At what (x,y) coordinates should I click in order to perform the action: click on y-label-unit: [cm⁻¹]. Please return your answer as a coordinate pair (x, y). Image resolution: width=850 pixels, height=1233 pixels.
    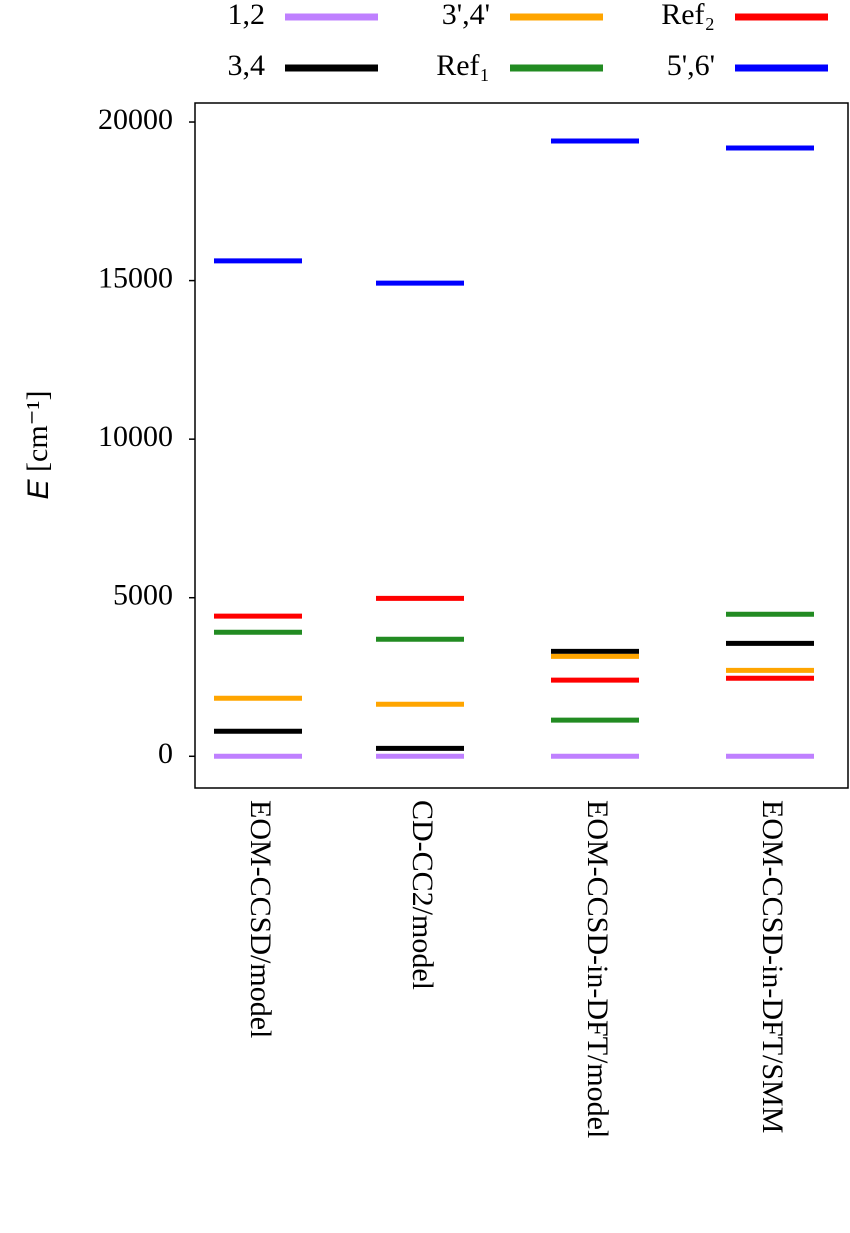
    Looking at the image, I should click on (37, 431).